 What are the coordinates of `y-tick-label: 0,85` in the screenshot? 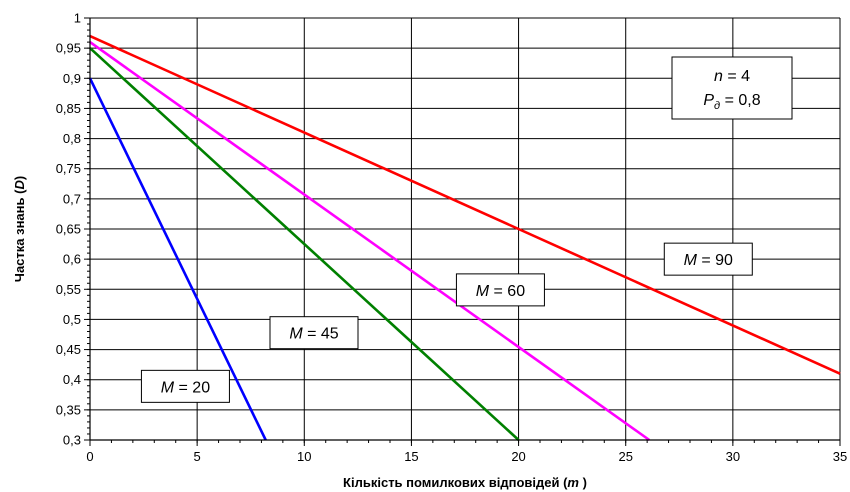 It's located at (68, 108).